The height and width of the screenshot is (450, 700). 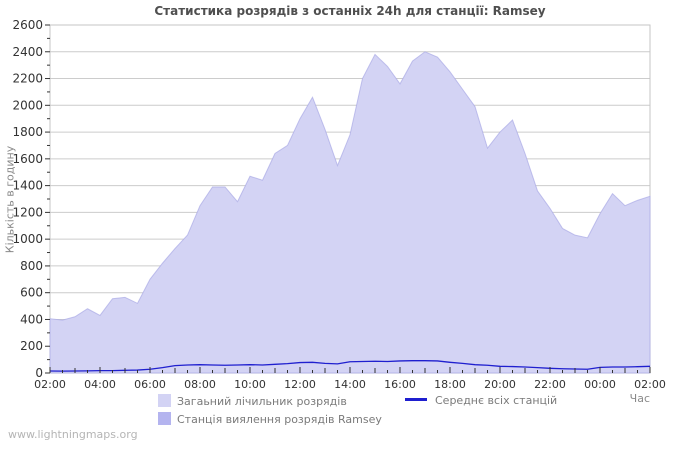 What do you see at coordinates (27, 159) in the screenshot?
I see `y-tick-label: 1600` at bounding box center [27, 159].